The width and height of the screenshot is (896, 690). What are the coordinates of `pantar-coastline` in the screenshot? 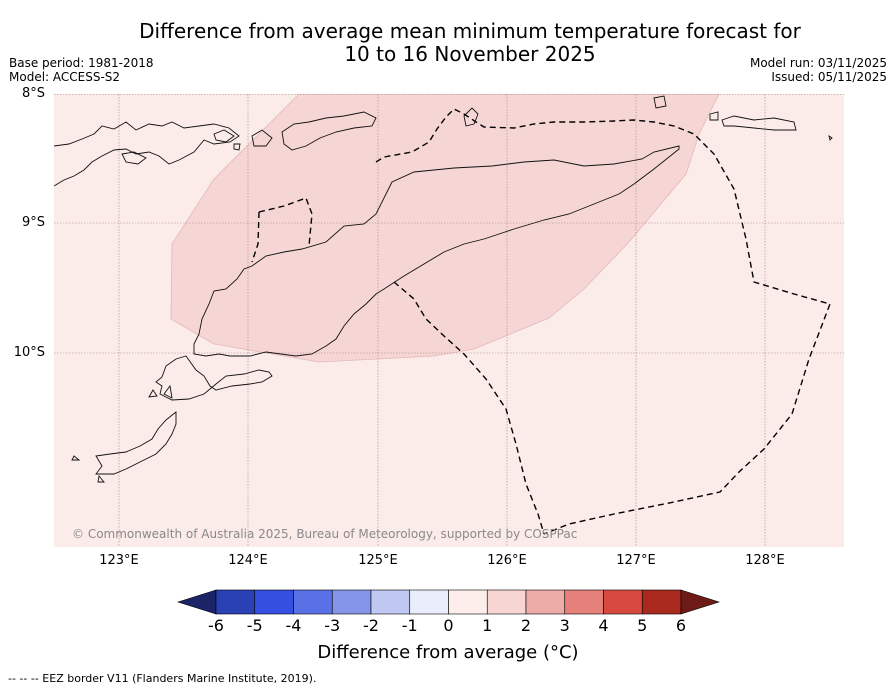 It's located at (262, 138).